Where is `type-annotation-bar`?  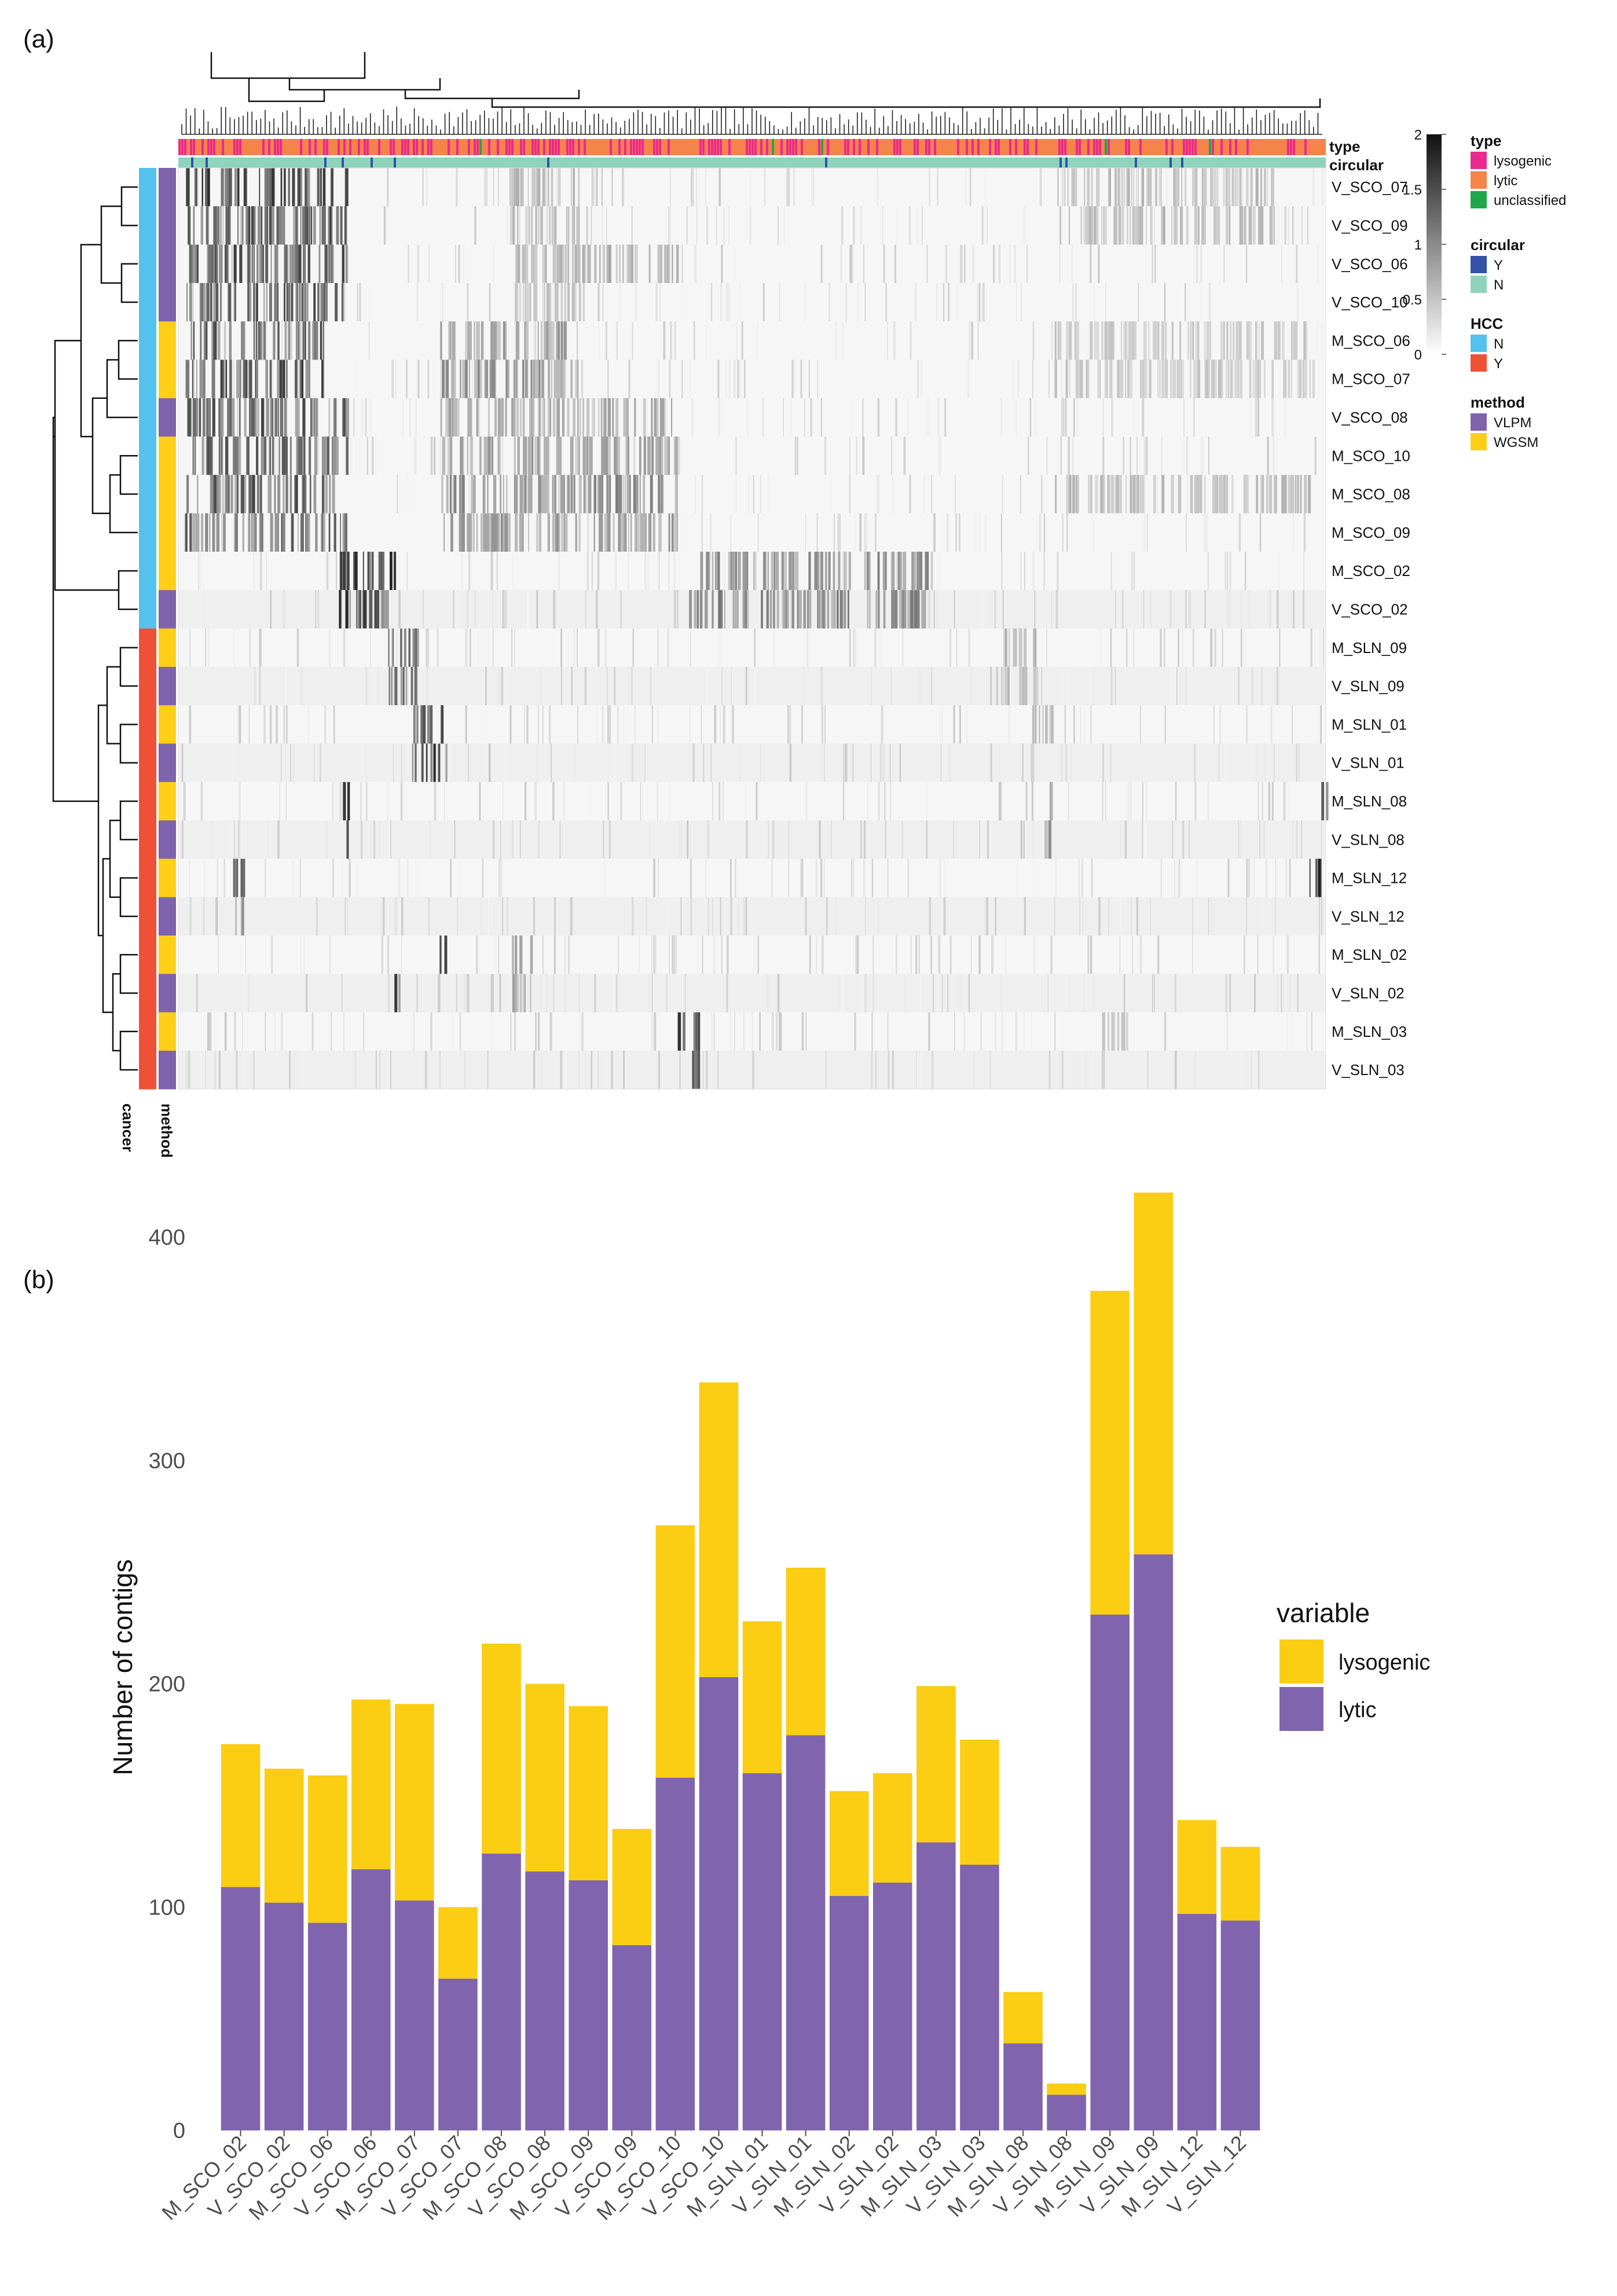 type-annotation-bar is located at coordinates (752, 147).